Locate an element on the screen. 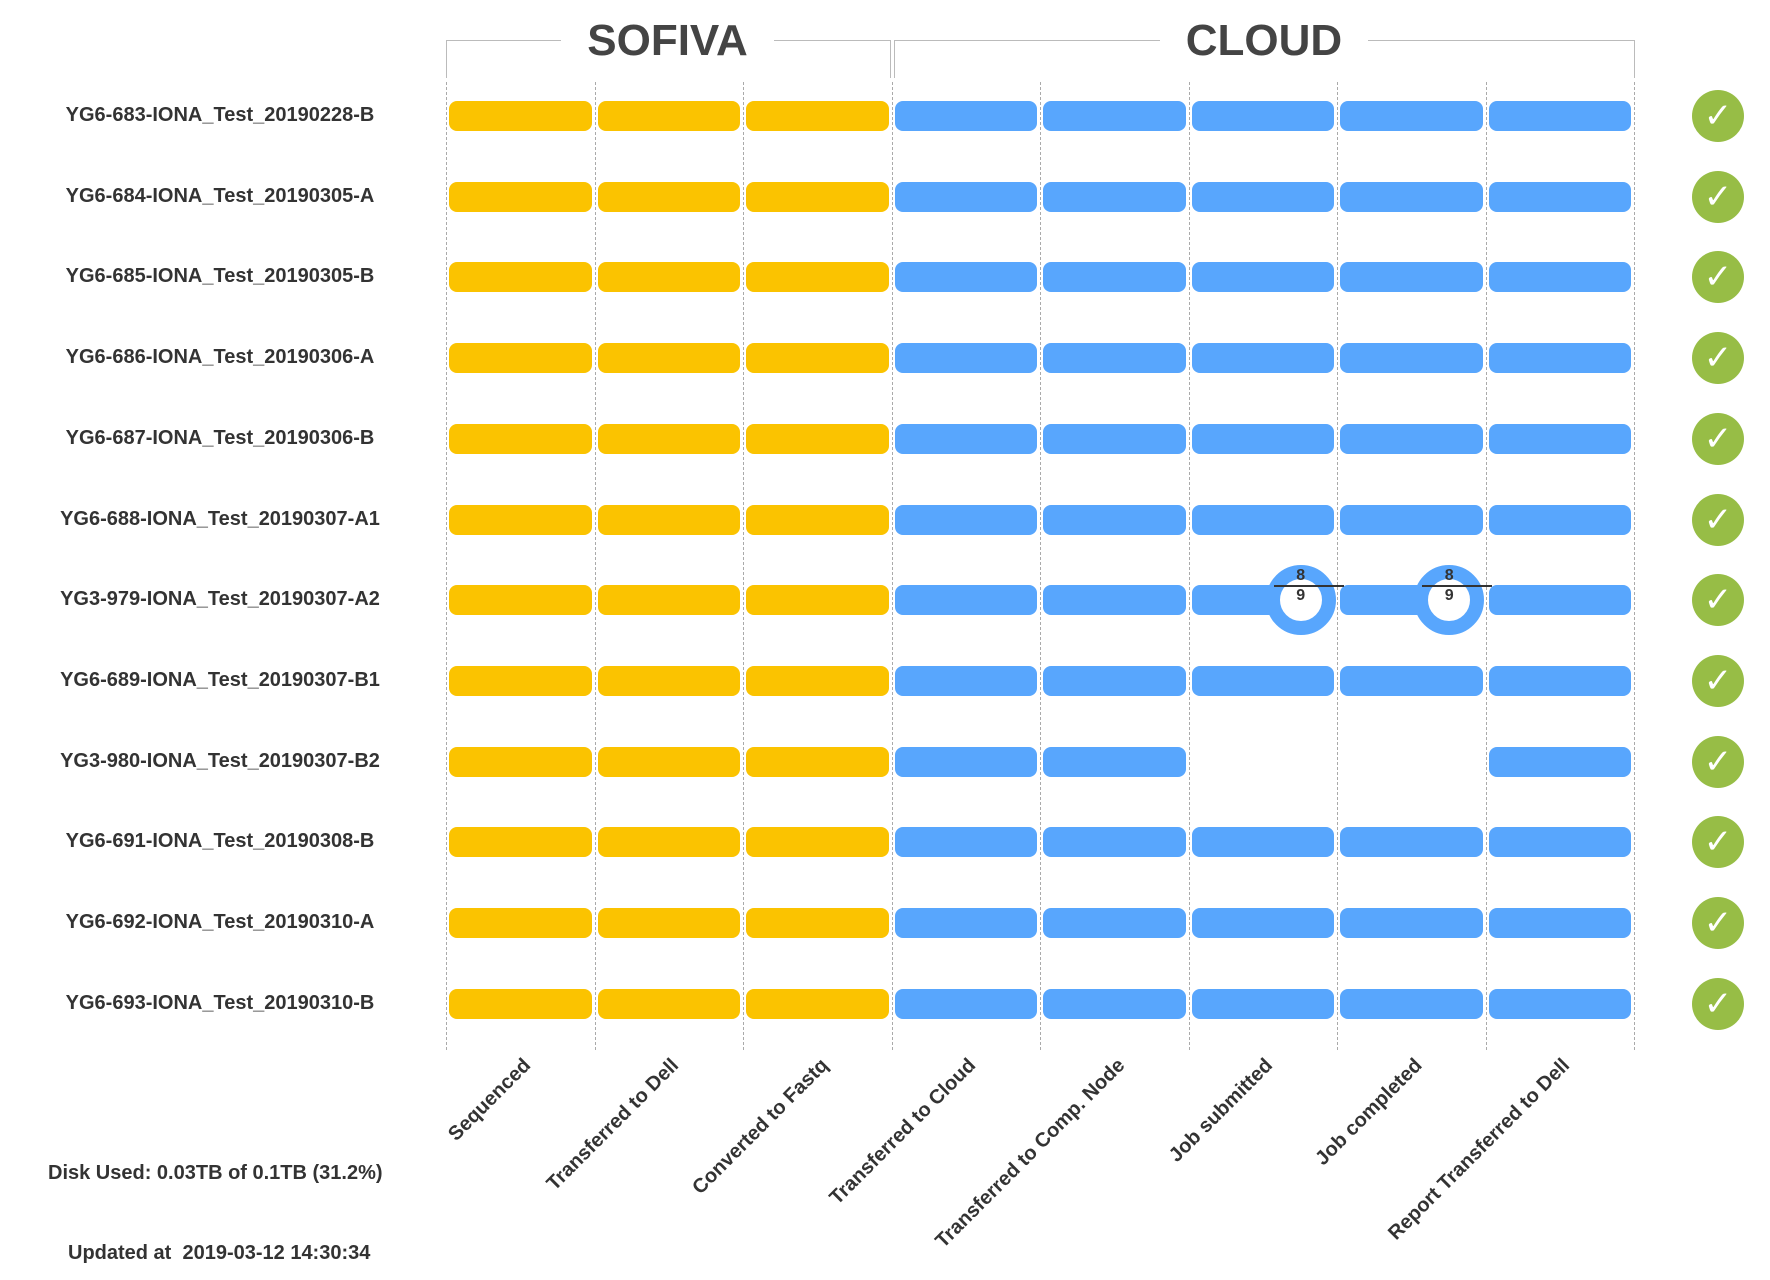 The height and width of the screenshot is (1280, 1770). sample-name: YG6-684-IONA_Test_20190305-A is located at coordinates (220, 195).